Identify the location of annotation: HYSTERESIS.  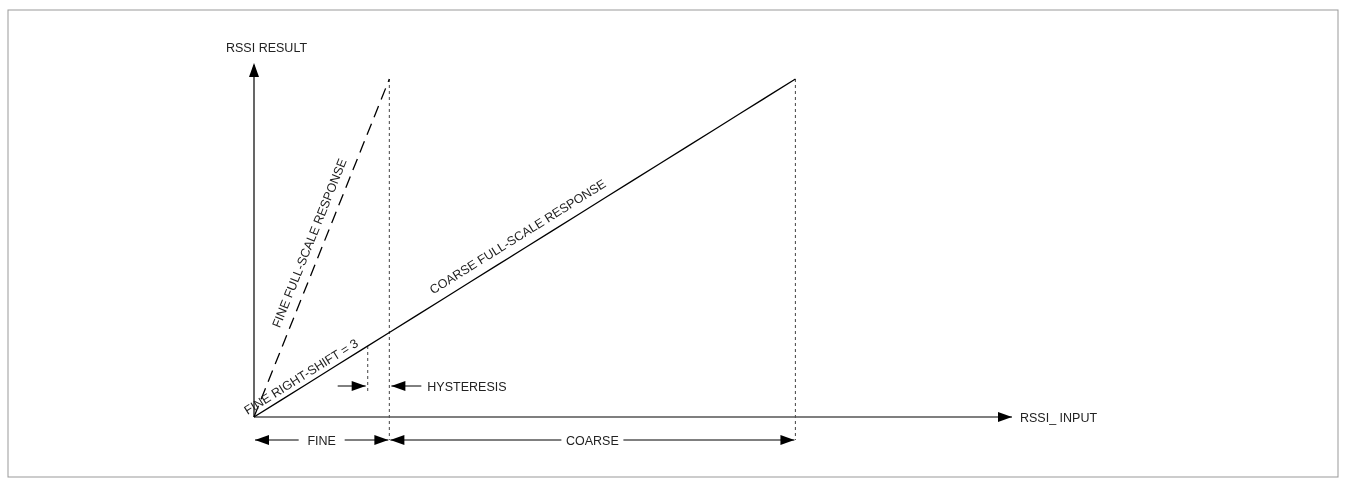
(467, 386).